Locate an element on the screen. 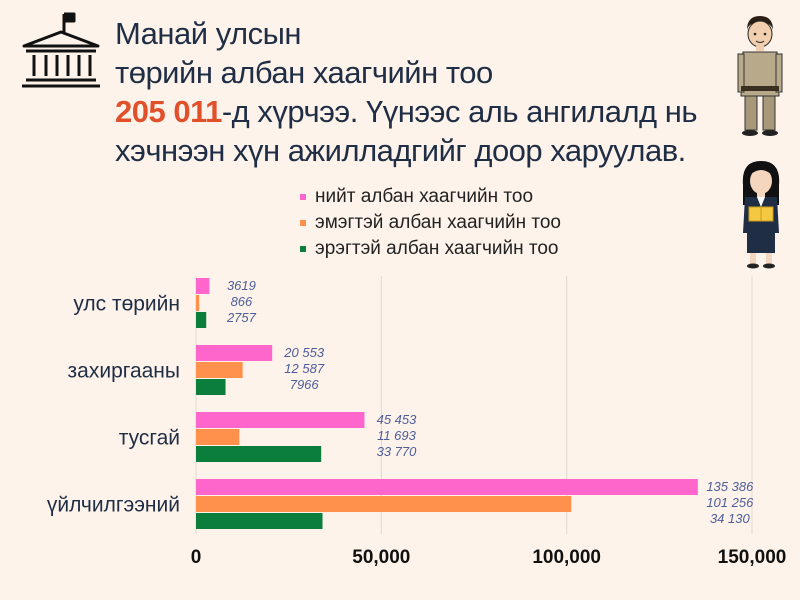 The image size is (800, 600). title-line-3: 205 011-д хүрчээ. Үүнээс аль ангилалд нь is located at coordinates (420, 111).